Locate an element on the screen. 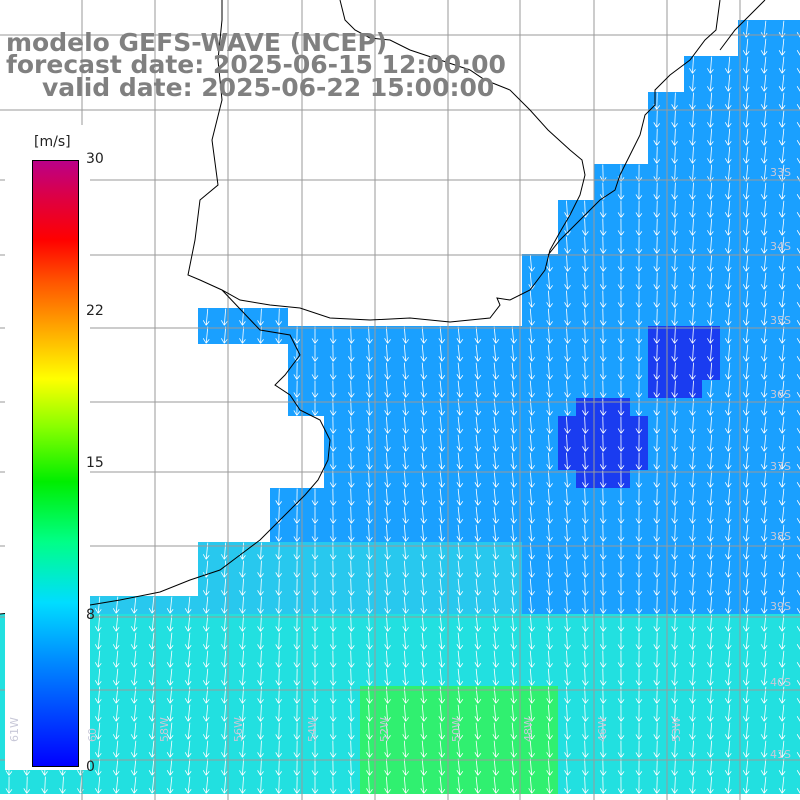 This screenshot has width=800, height=800. colorbar-tick-22: 22 is located at coordinates (95, 311).